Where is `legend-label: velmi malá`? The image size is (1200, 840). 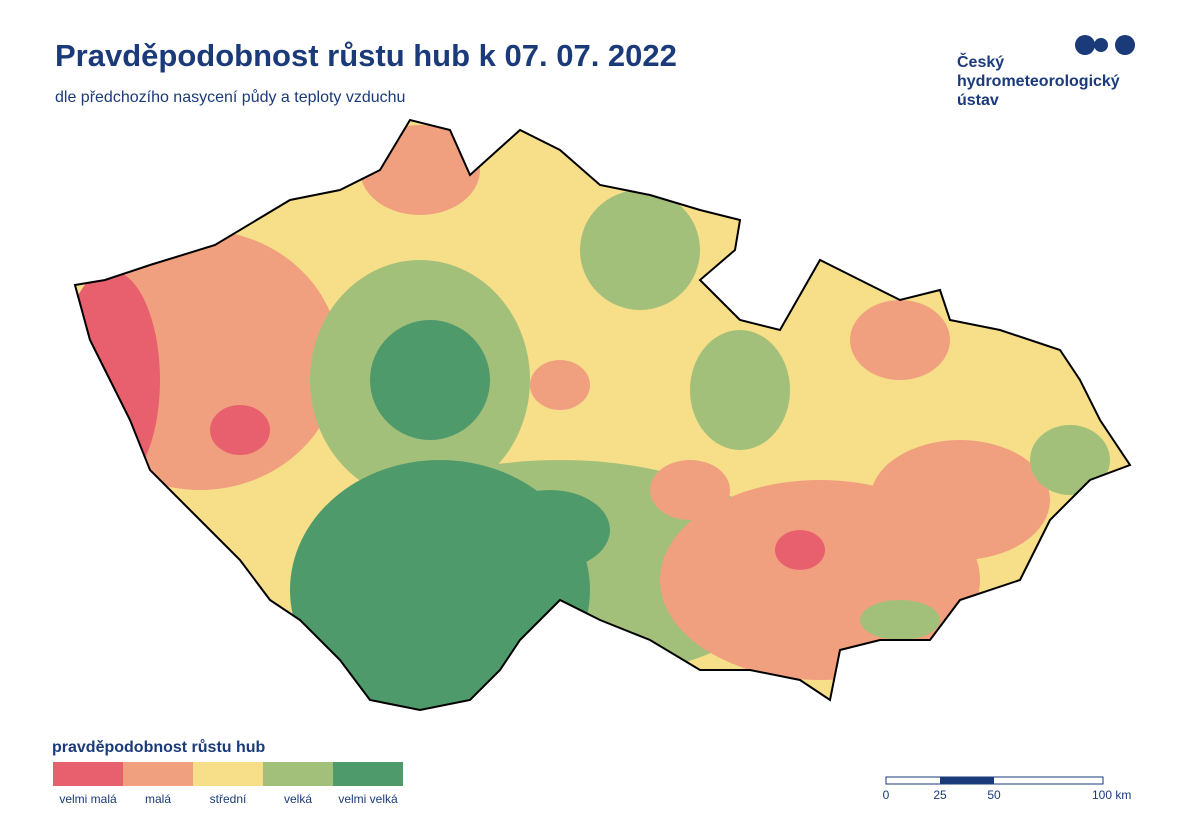
legend-label: velmi malá is located at coordinates (88, 799).